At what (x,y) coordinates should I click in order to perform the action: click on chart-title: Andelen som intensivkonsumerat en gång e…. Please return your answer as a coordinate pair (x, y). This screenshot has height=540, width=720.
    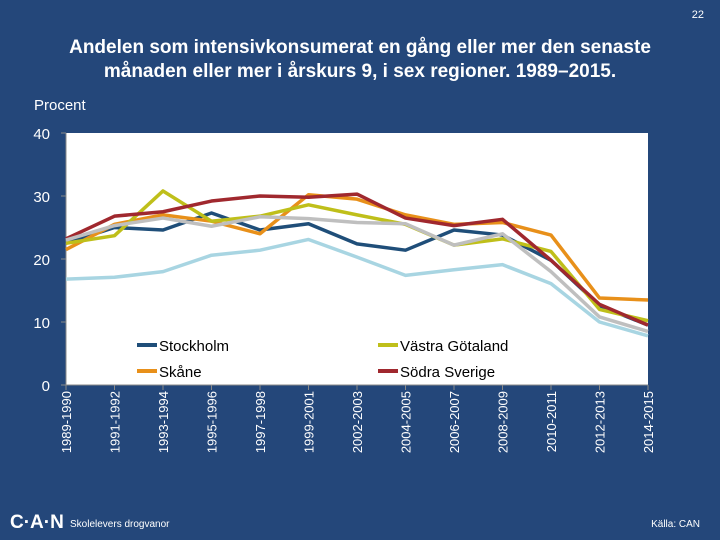
    Looking at the image, I should click on (360, 59).